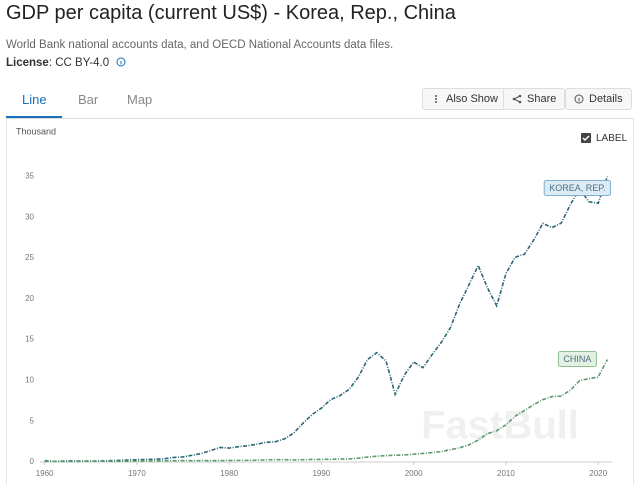 This screenshot has width=640, height=484. What do you see at coordinates (506, 473) in the screenshot?
I see `x-tick-label: 2010` at bounding box center [506, 473].